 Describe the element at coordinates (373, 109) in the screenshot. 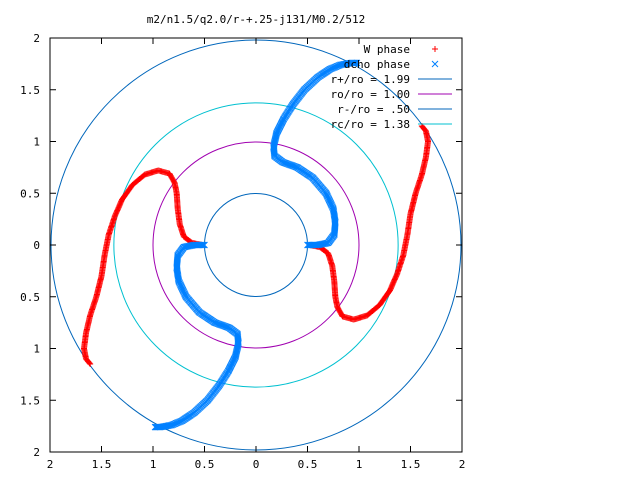

I see `legend-label: r-/ro = .50` at that location.